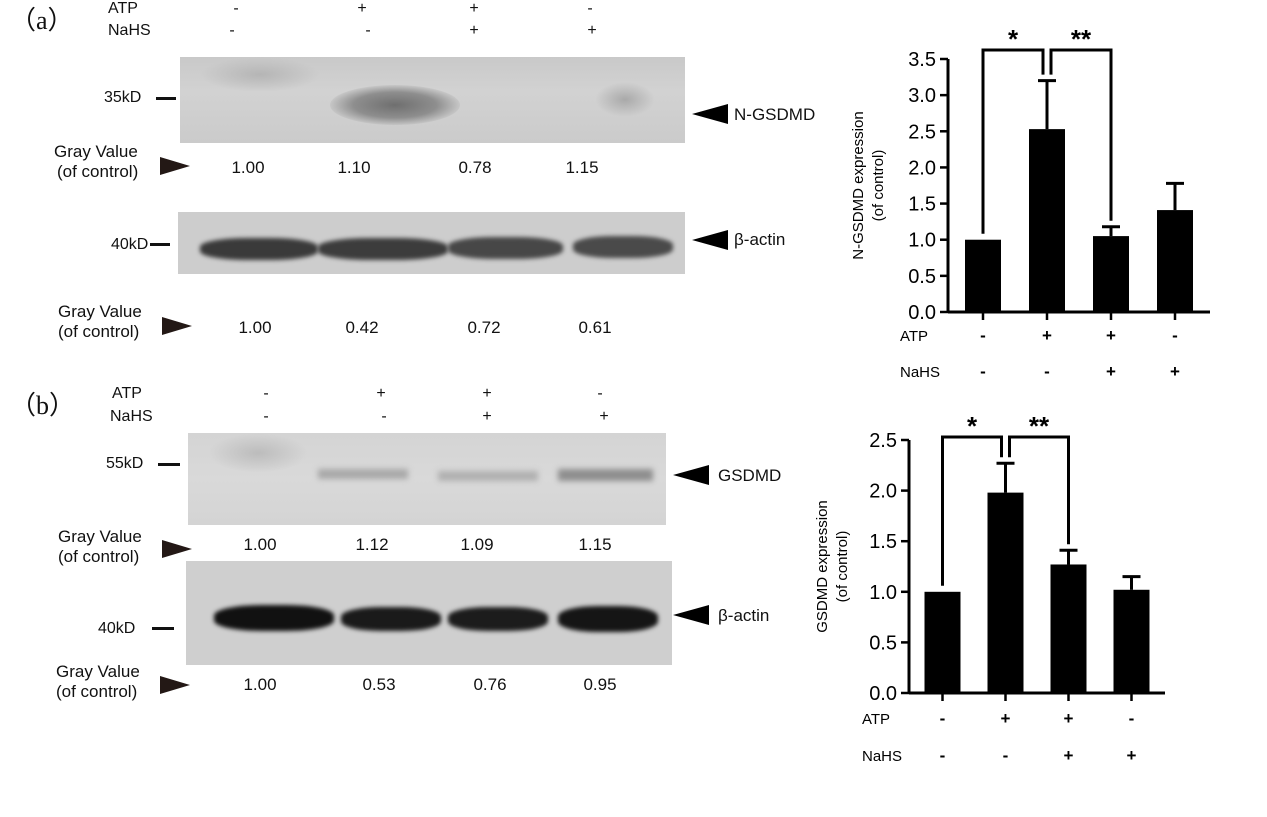 This screenshot has width=1267, height=817. Describe the element at coordinates (822, 566) in the screenshot. I see `y-axis-label: GSDMD expression` at that location.